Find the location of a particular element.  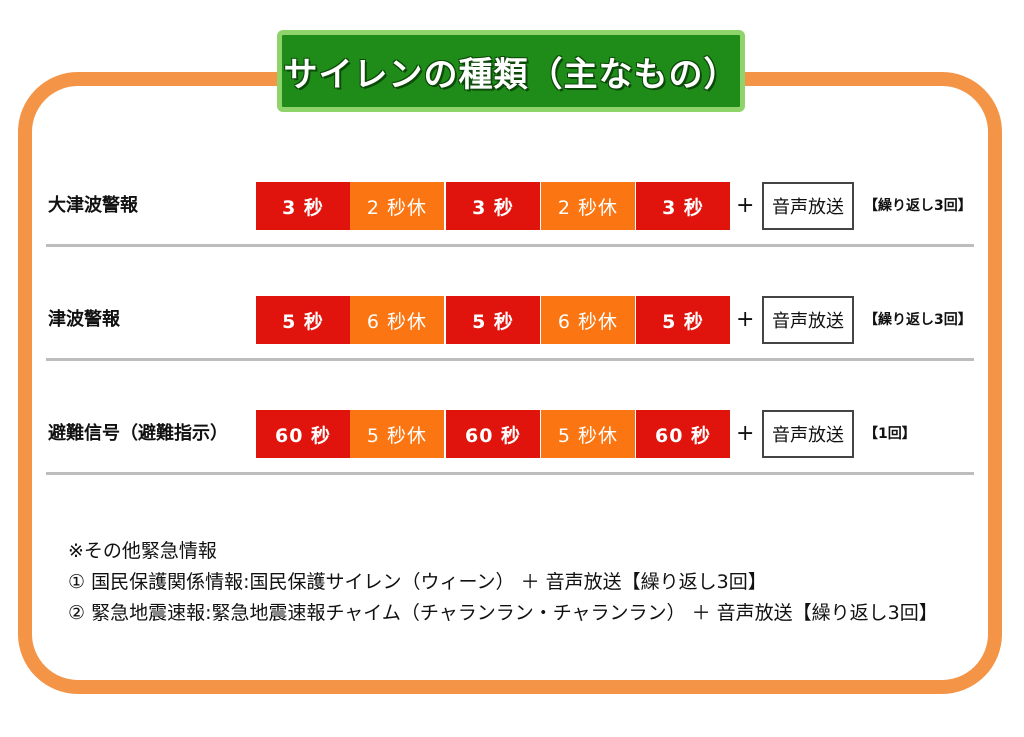

notes-heading: ※その他緊急情報 is located at coordinates (142, 551).